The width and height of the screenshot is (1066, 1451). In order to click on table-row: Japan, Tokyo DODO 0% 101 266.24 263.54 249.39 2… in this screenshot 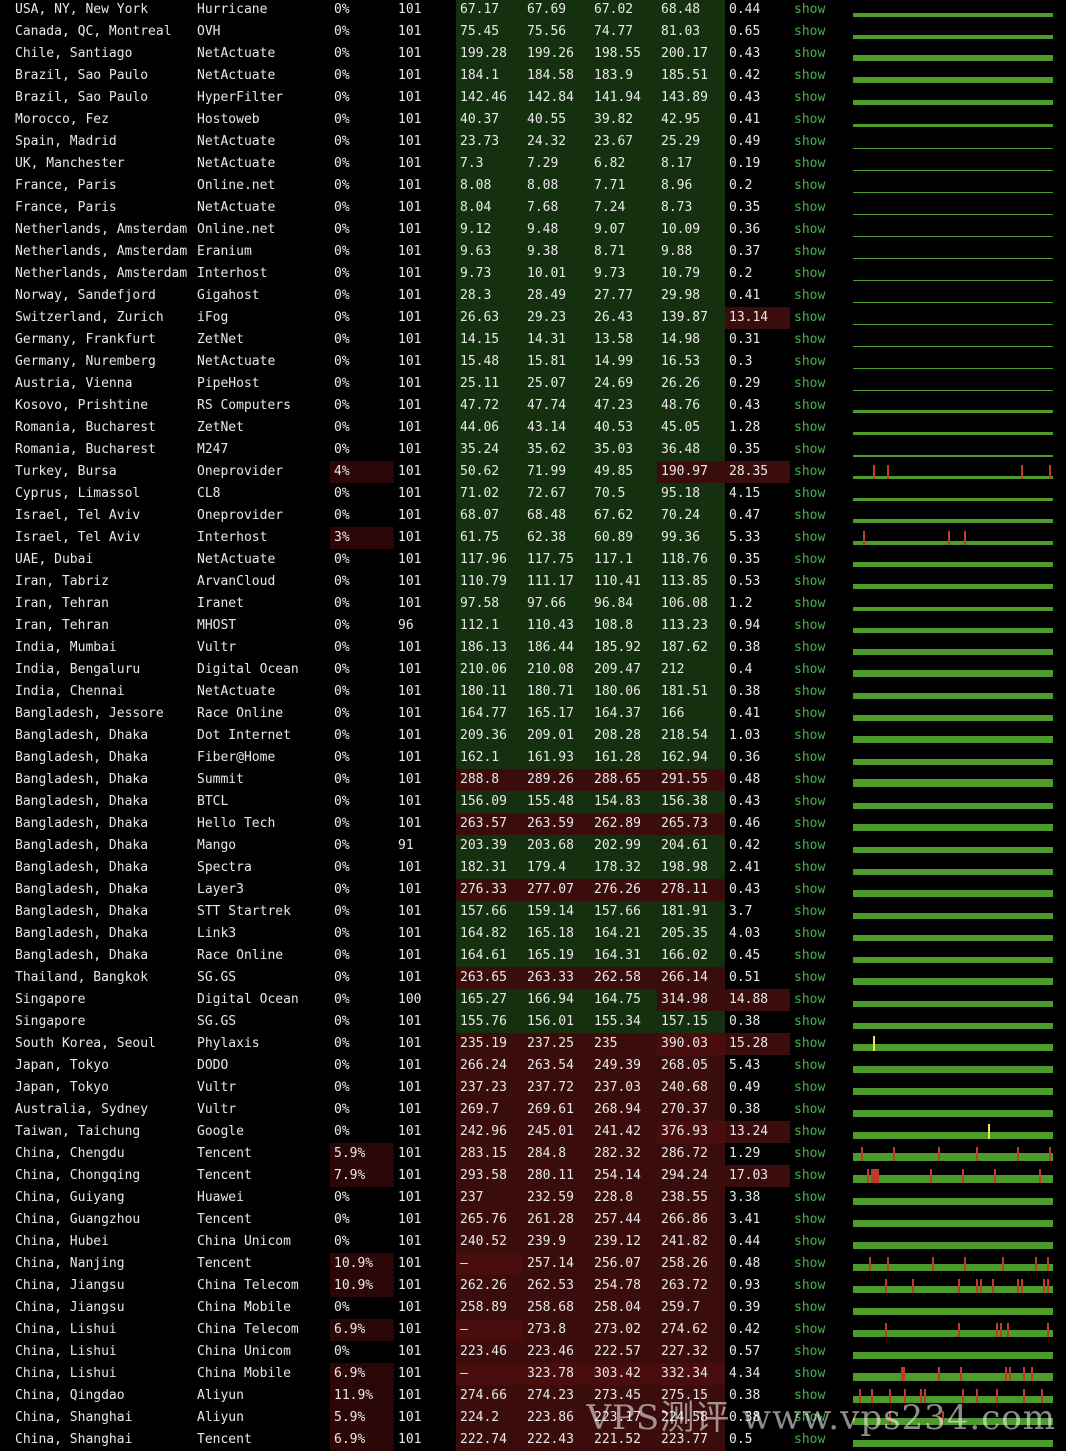, I will do `click(533, 1066)`.